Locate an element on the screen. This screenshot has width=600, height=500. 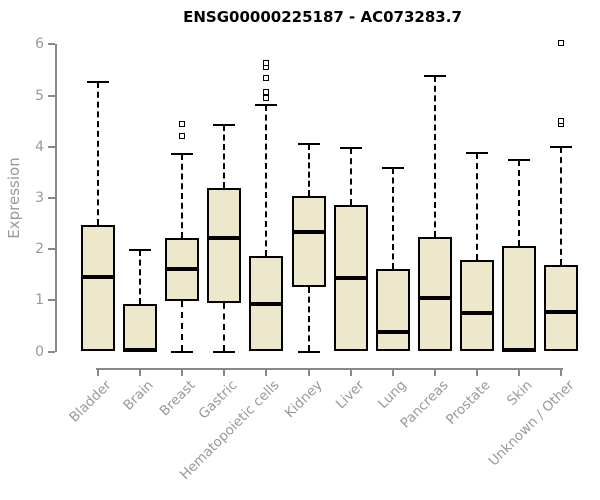
y-tick-label: 3 is located at coordinates (39, 197).